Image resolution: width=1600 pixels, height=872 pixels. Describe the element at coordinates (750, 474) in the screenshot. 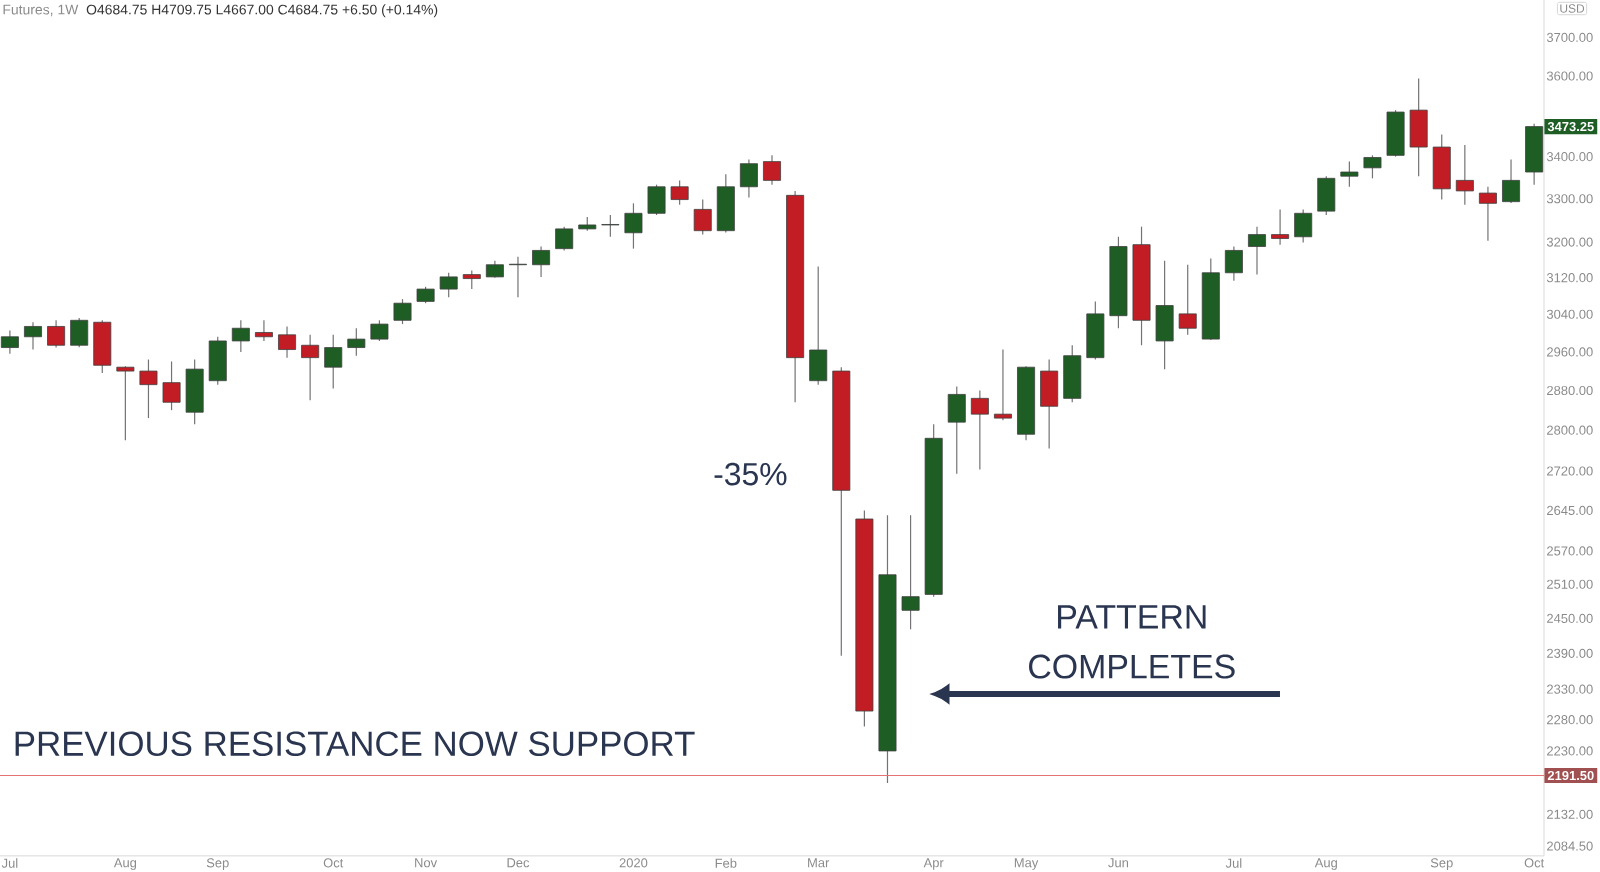

I see `annotation: -35%` at that location.